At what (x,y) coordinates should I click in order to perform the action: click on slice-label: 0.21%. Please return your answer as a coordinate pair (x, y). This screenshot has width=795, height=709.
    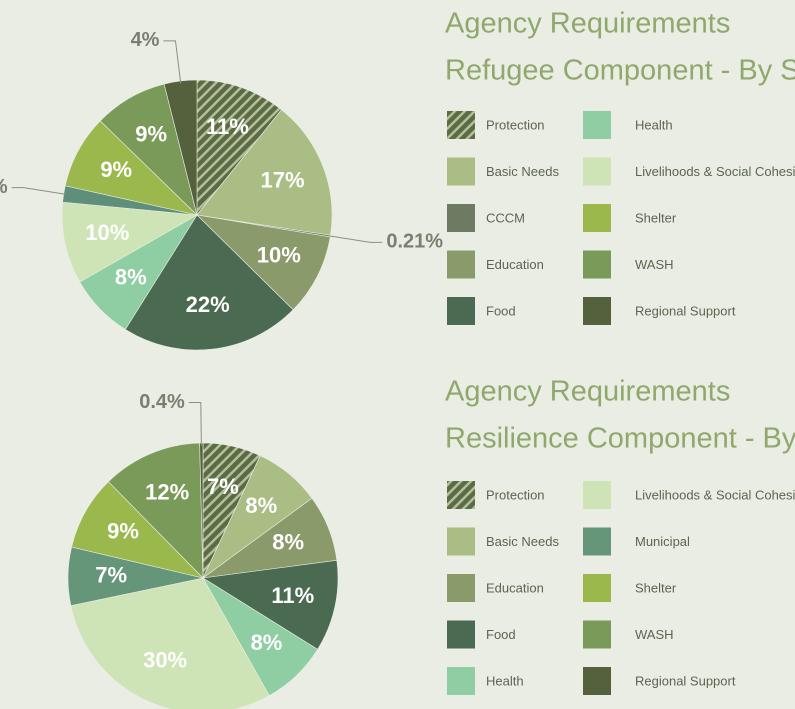
    Looking at the image, I should click on (414, 242).